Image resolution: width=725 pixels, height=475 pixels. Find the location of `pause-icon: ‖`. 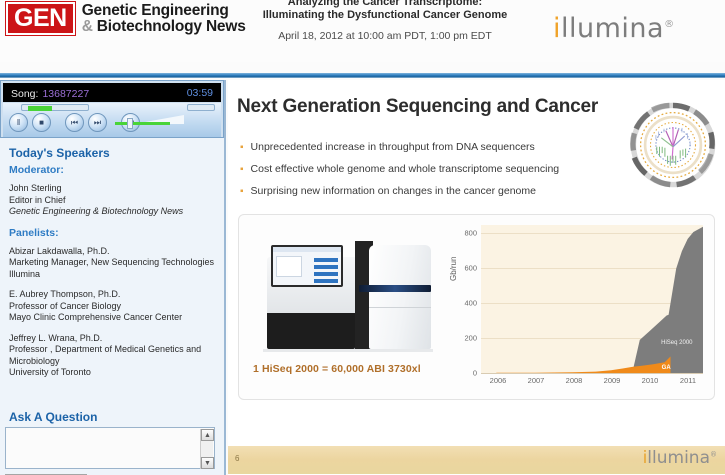

pause-icon: ‖ is located at coordinates (18, 122).